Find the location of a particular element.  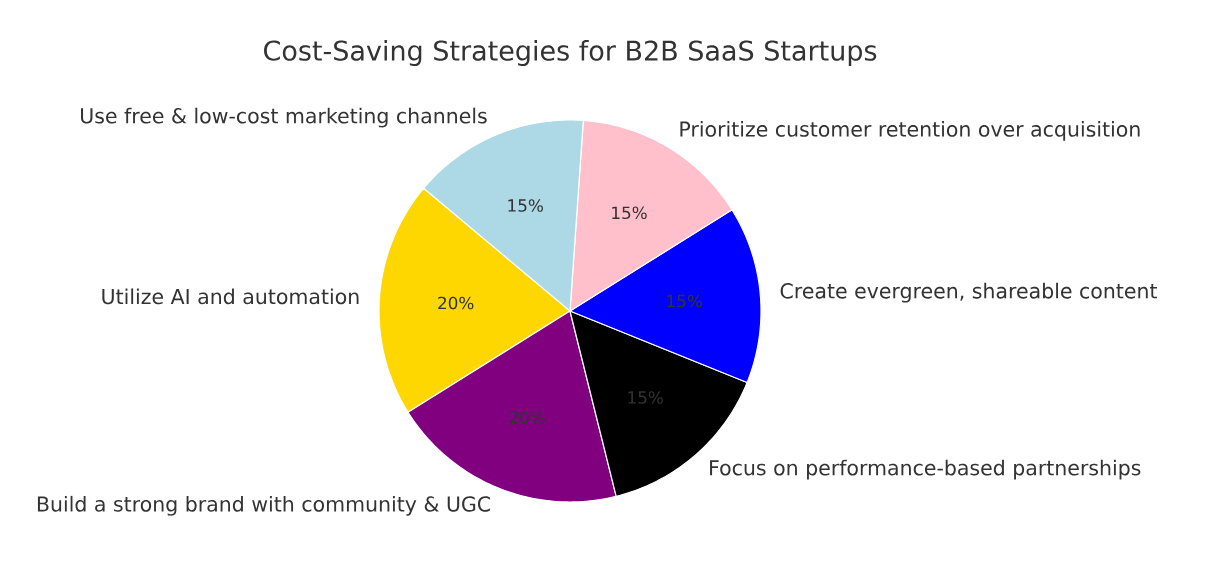

slice-label: Focus on performance-based partnerships is located at coordinates (925, 469).